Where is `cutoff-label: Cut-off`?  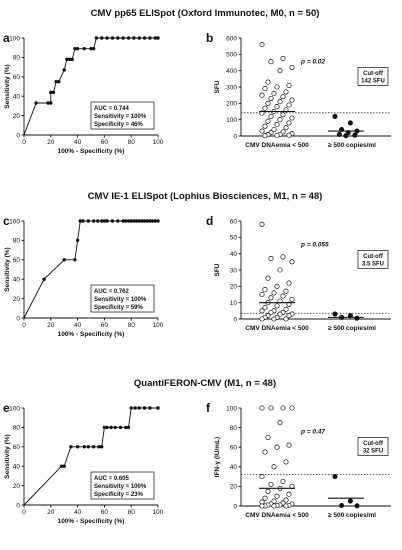 cutoff-label: Cut-off is located at coordinates (373, 257).